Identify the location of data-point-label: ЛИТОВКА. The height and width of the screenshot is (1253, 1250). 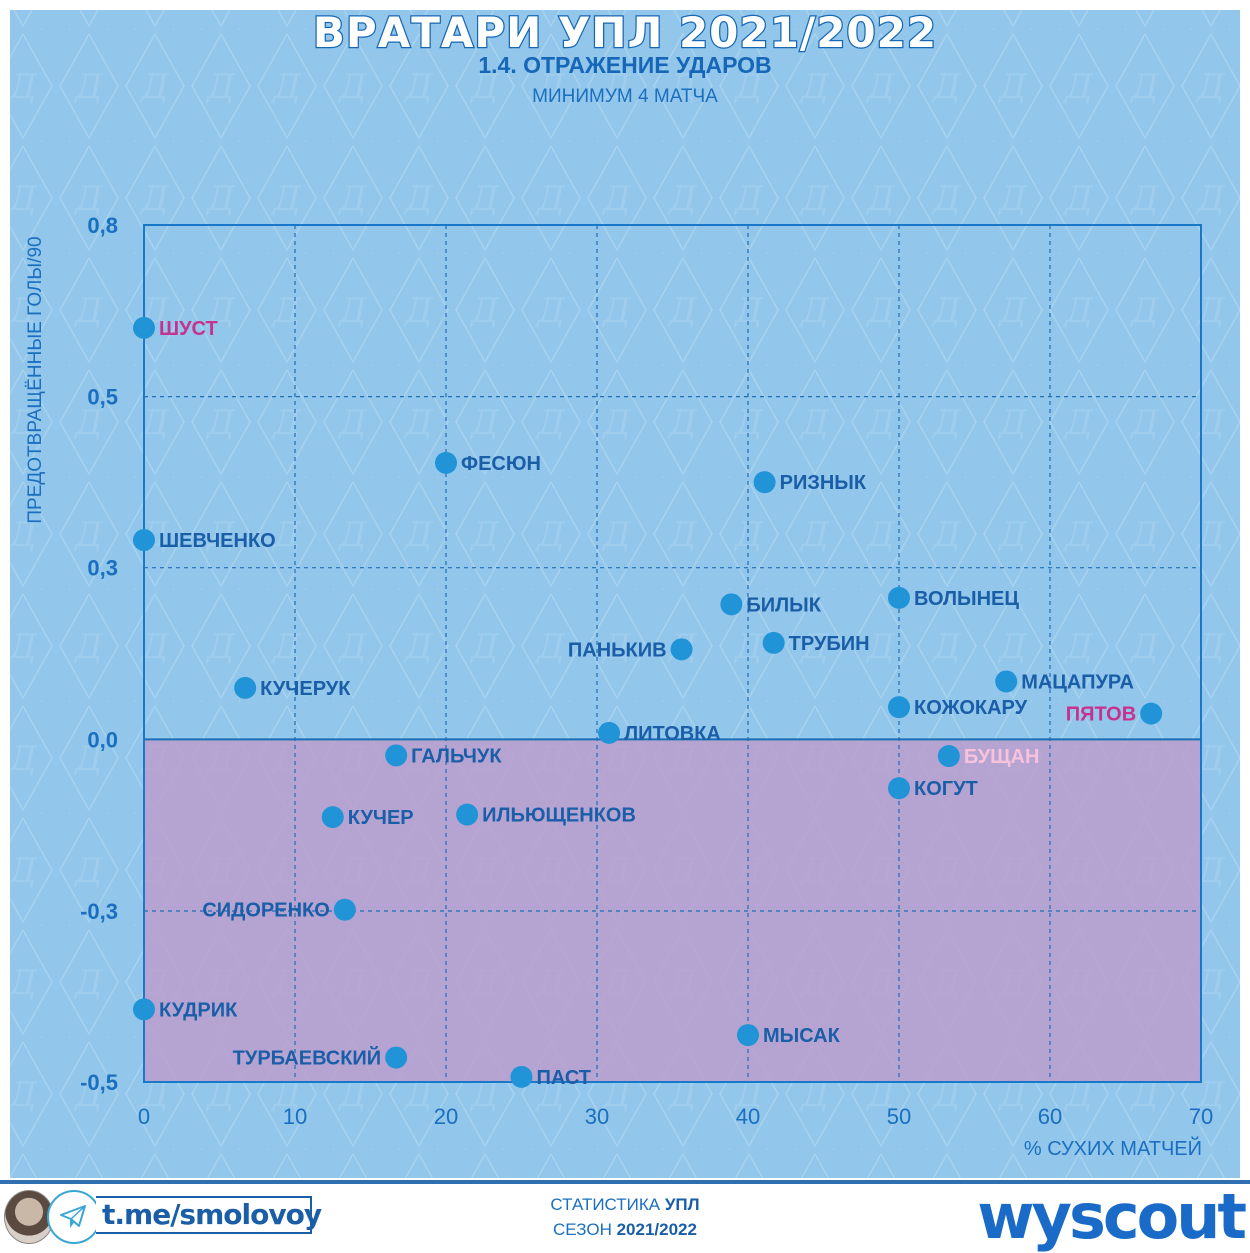
(672, 734).